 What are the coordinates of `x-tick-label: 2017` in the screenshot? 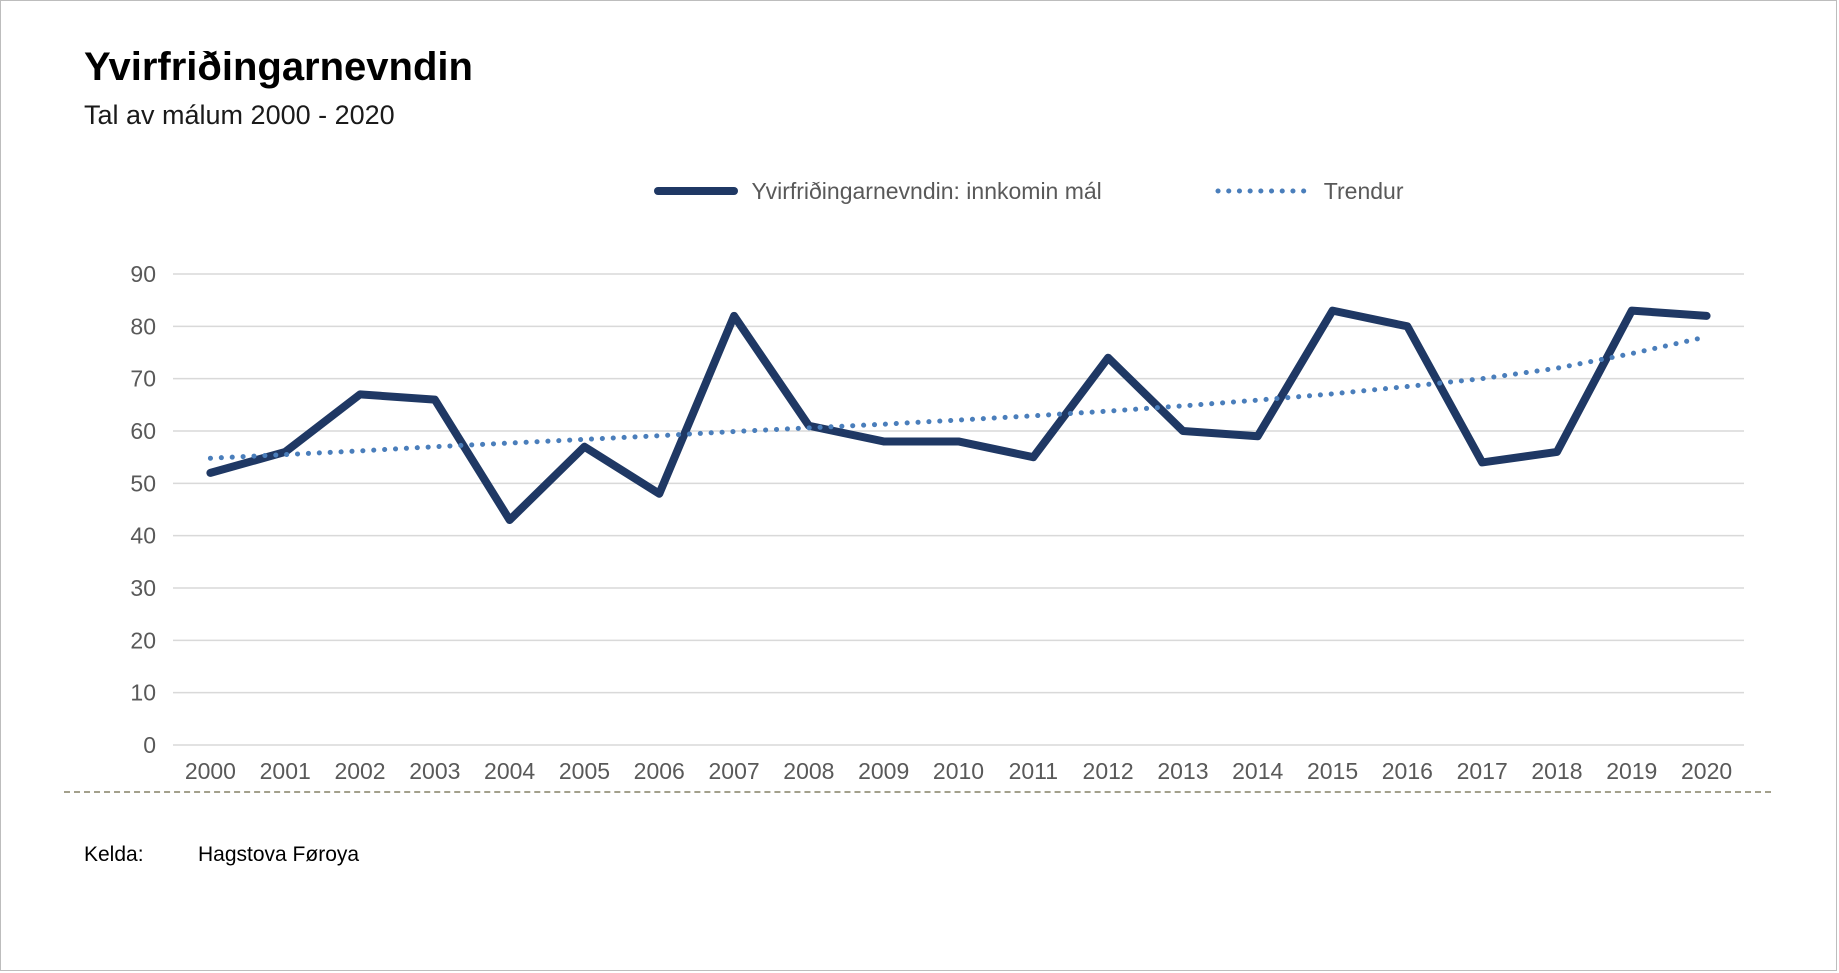 It's located at (1482, 771).